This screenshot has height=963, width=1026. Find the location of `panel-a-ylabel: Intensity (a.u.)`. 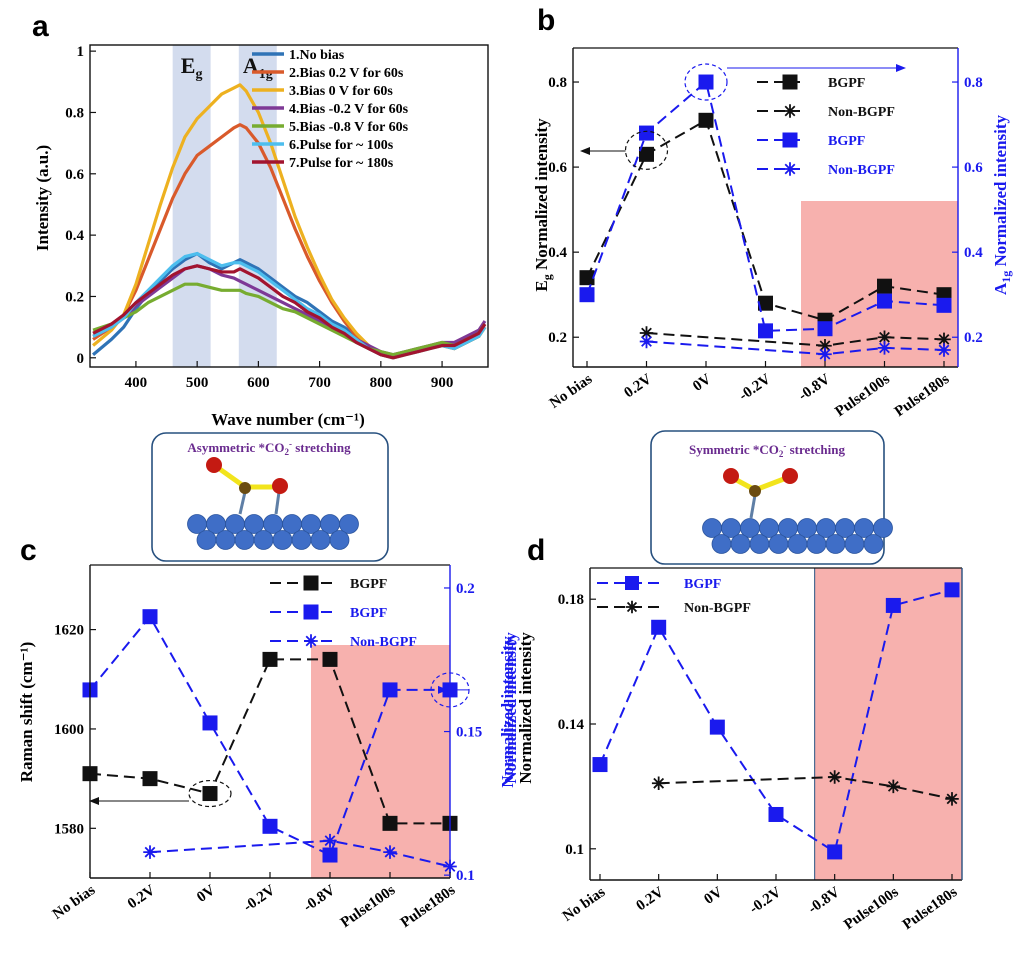

panel-a-ylabel: Intensity (a.u.) is located at coordinates (42, 198).